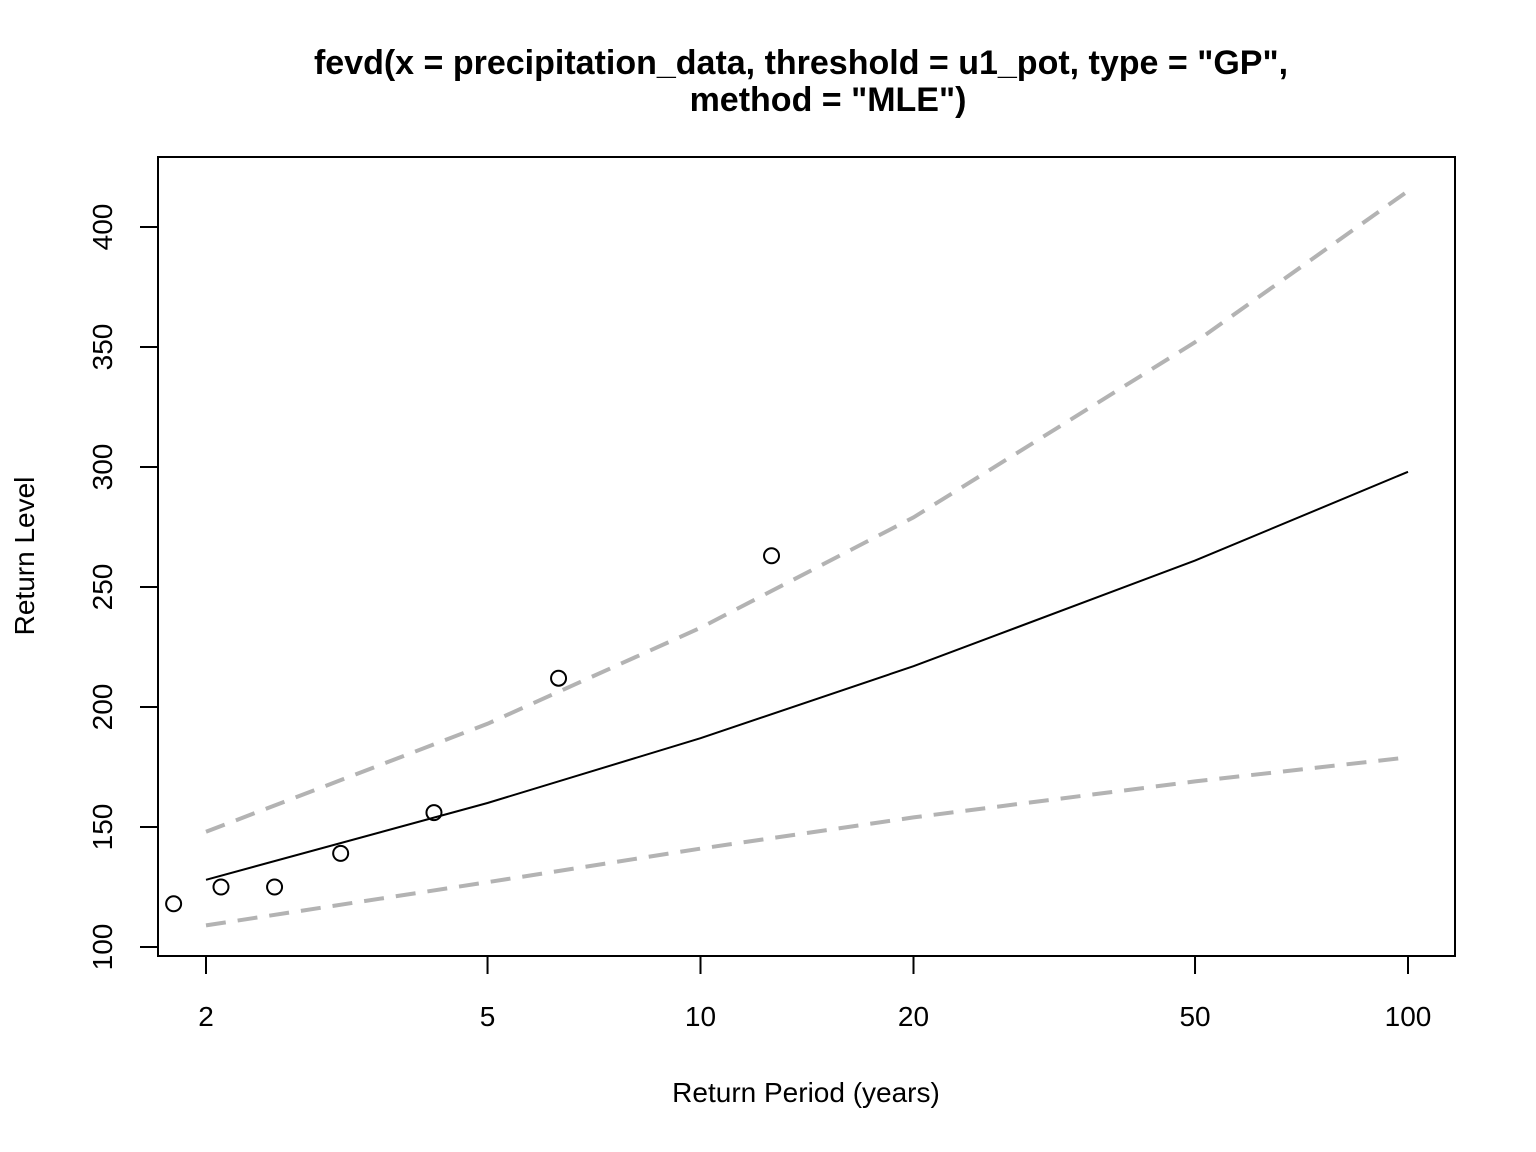  Describe the element at coordinates (806, 1092) in the screenshot. I see `x-axis-label: Return Period (years)` at that location.